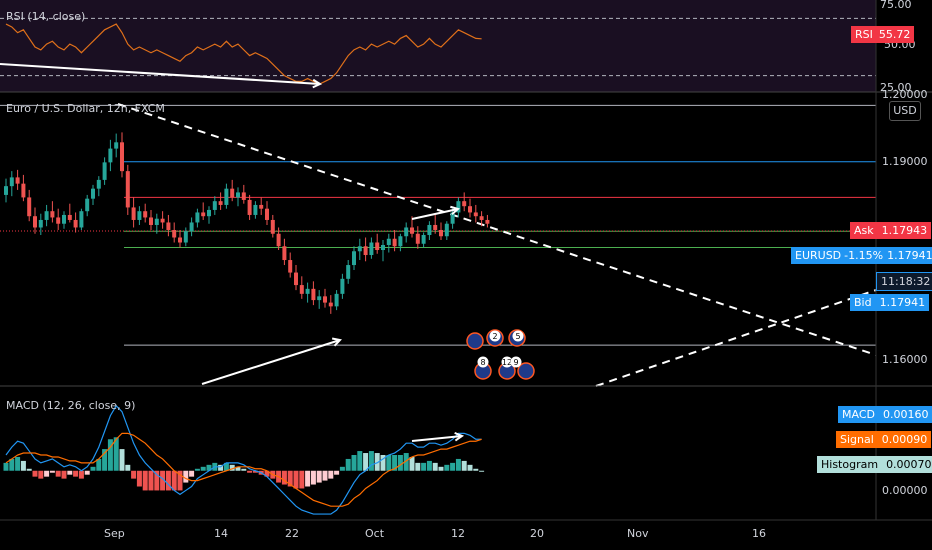 The image size is (932, 550). I want to click on time-axis: Sep 14 22 Oct 12 20 Nov 16, so click(435, 533).